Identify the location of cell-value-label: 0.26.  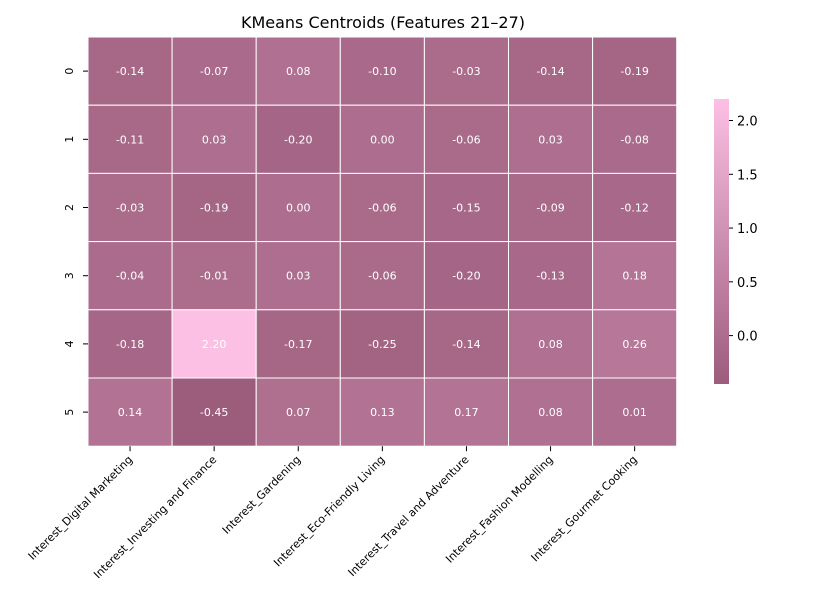
(634, 344).